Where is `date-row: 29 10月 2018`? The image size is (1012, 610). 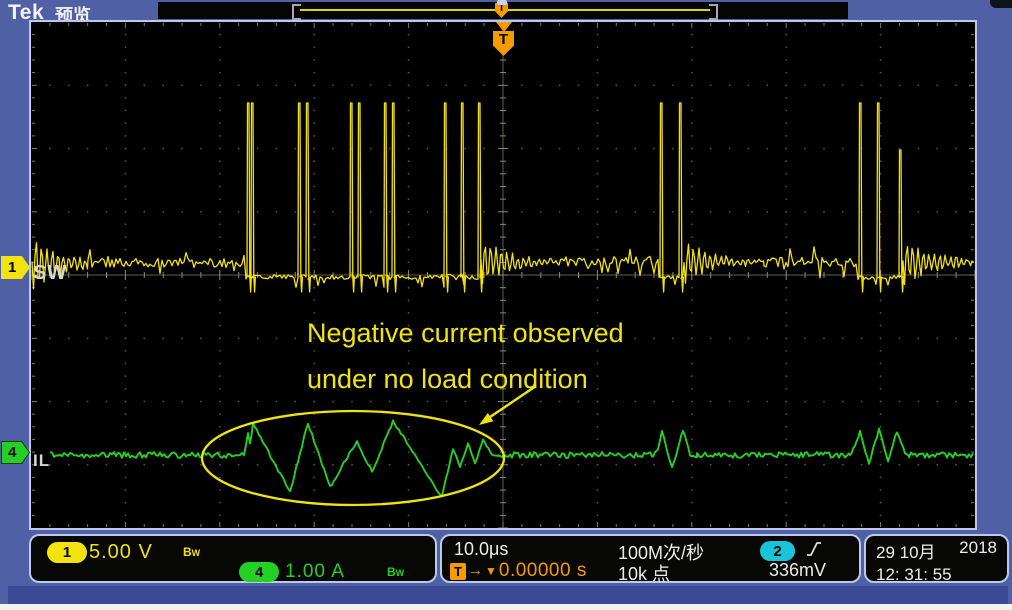 date-row: 29 10月 2018 is located at coordinates (936, 549).